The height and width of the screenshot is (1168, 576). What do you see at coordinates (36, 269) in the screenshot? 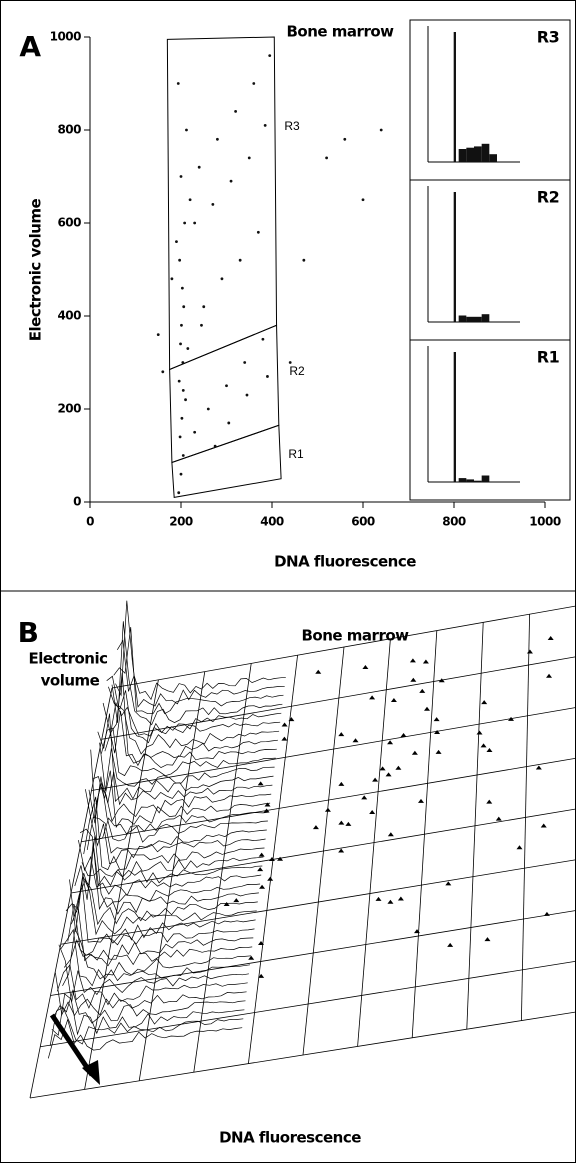
I see `y-axis-label: Electronic volume` at bounding box center [36, 269].